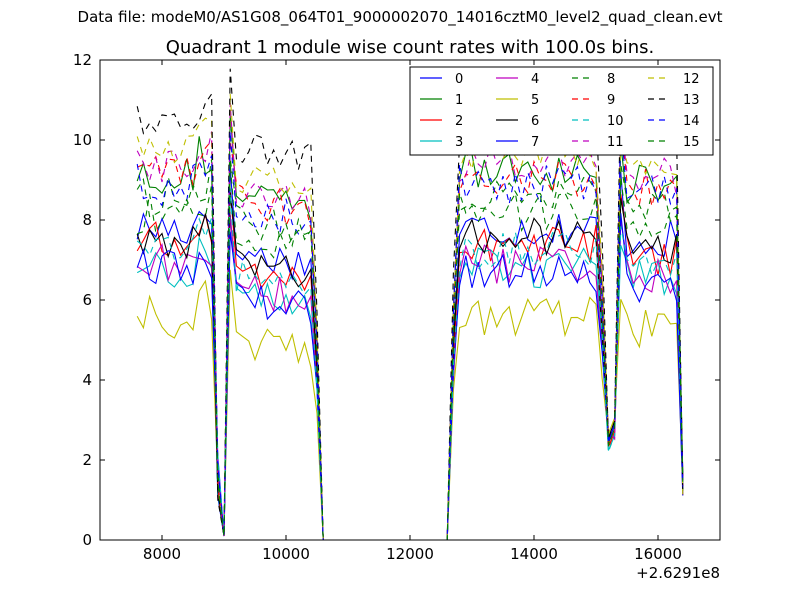 The height and width of the screenshot is (600, 800). Describe the element at coordinates (286, 554) in the screenshot. I see `x-tick-label: 10000` at that location.